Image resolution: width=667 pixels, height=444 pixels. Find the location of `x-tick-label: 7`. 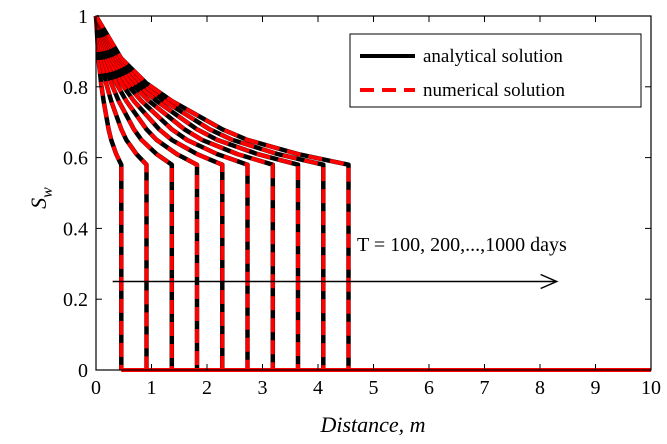

x-tick-label: 7 is located at coordinates (485, 388).